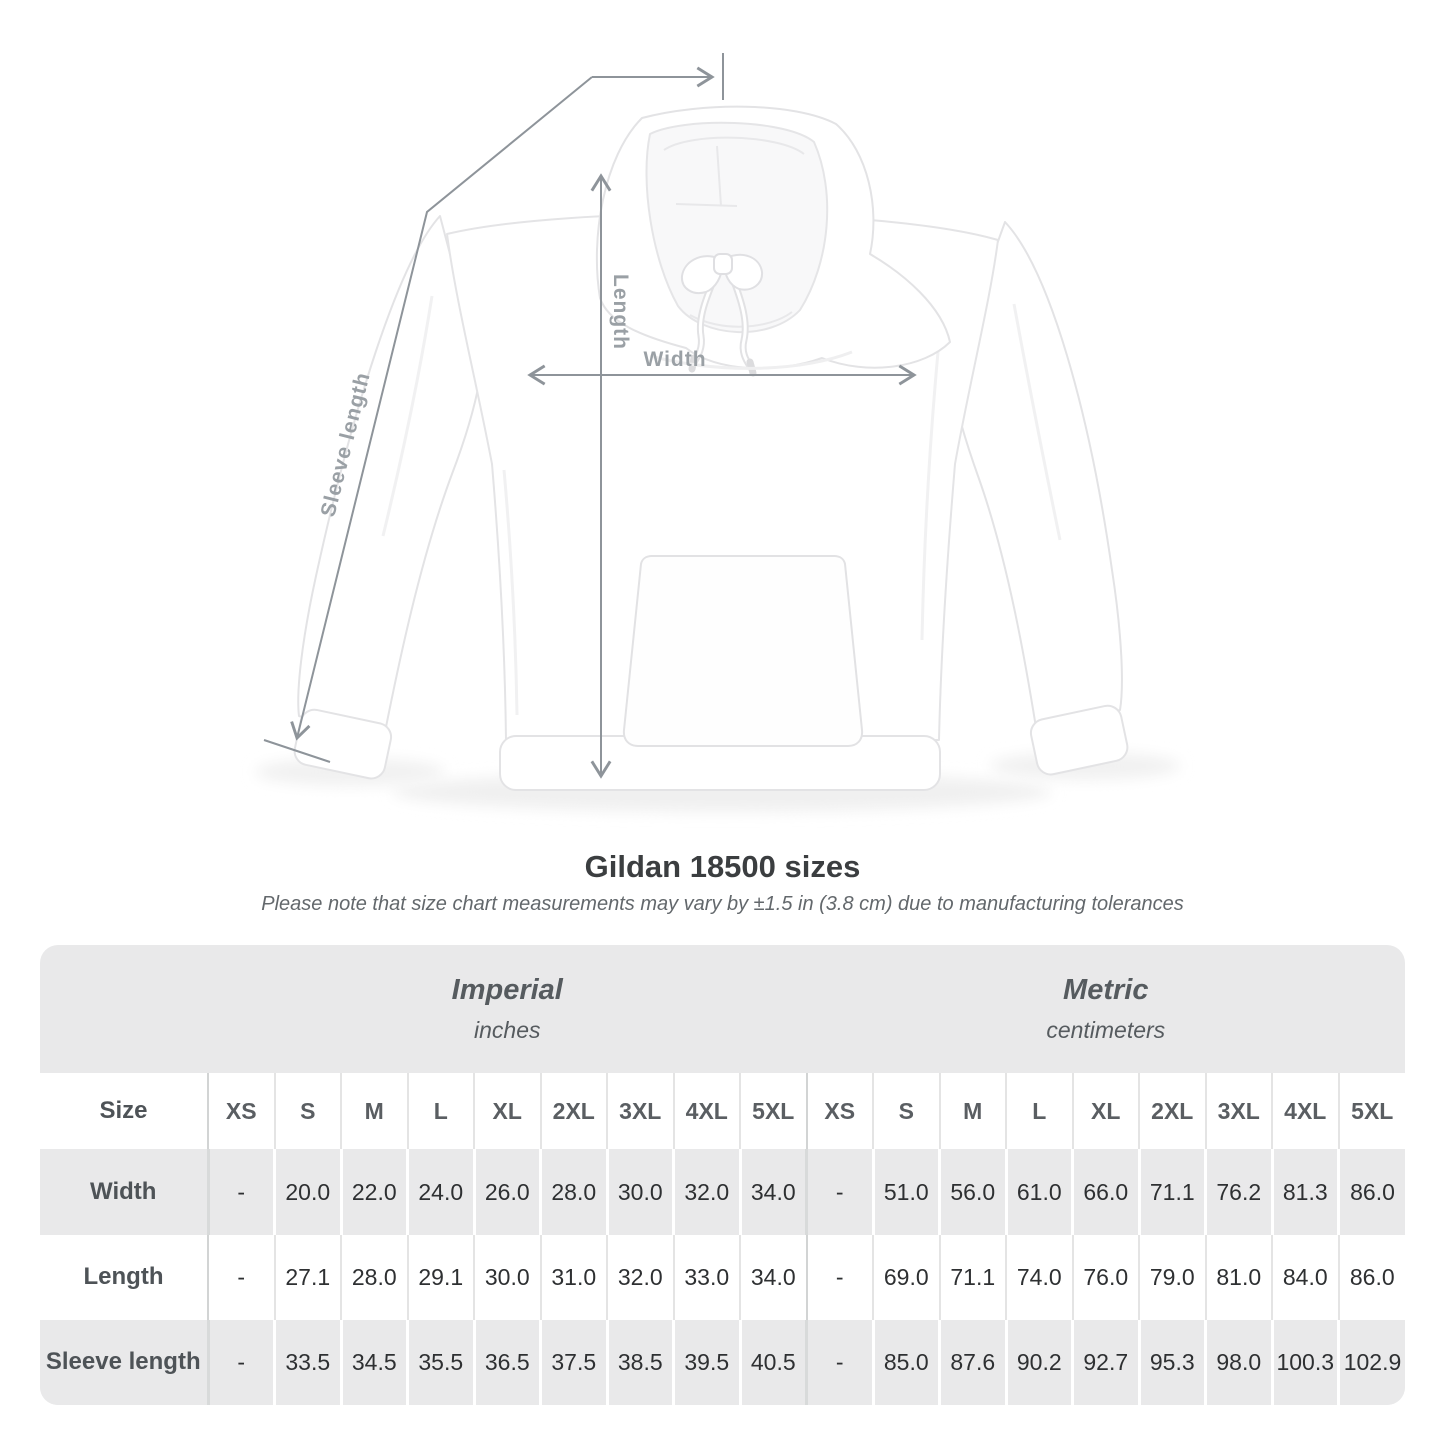 This screenshot has width=1445, height=1445. I want to click on value-cell: 33.0, so click(706, 1277).